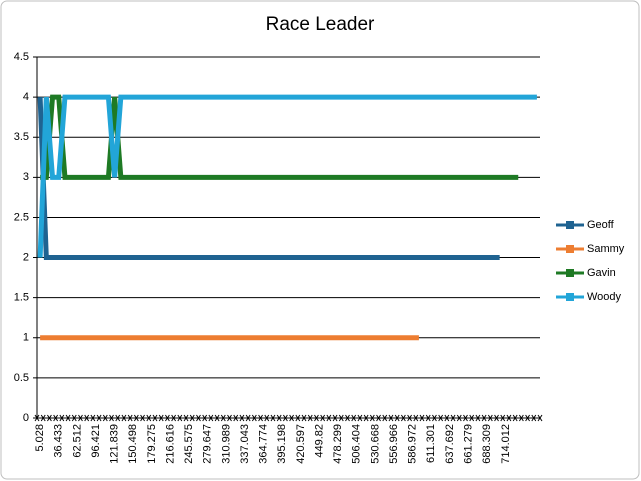 This screenshot has height=481, width=641. Describe the element at coordinates (301, 444) in the screenshot. I see `x-tick-label: 420.597` at that location.